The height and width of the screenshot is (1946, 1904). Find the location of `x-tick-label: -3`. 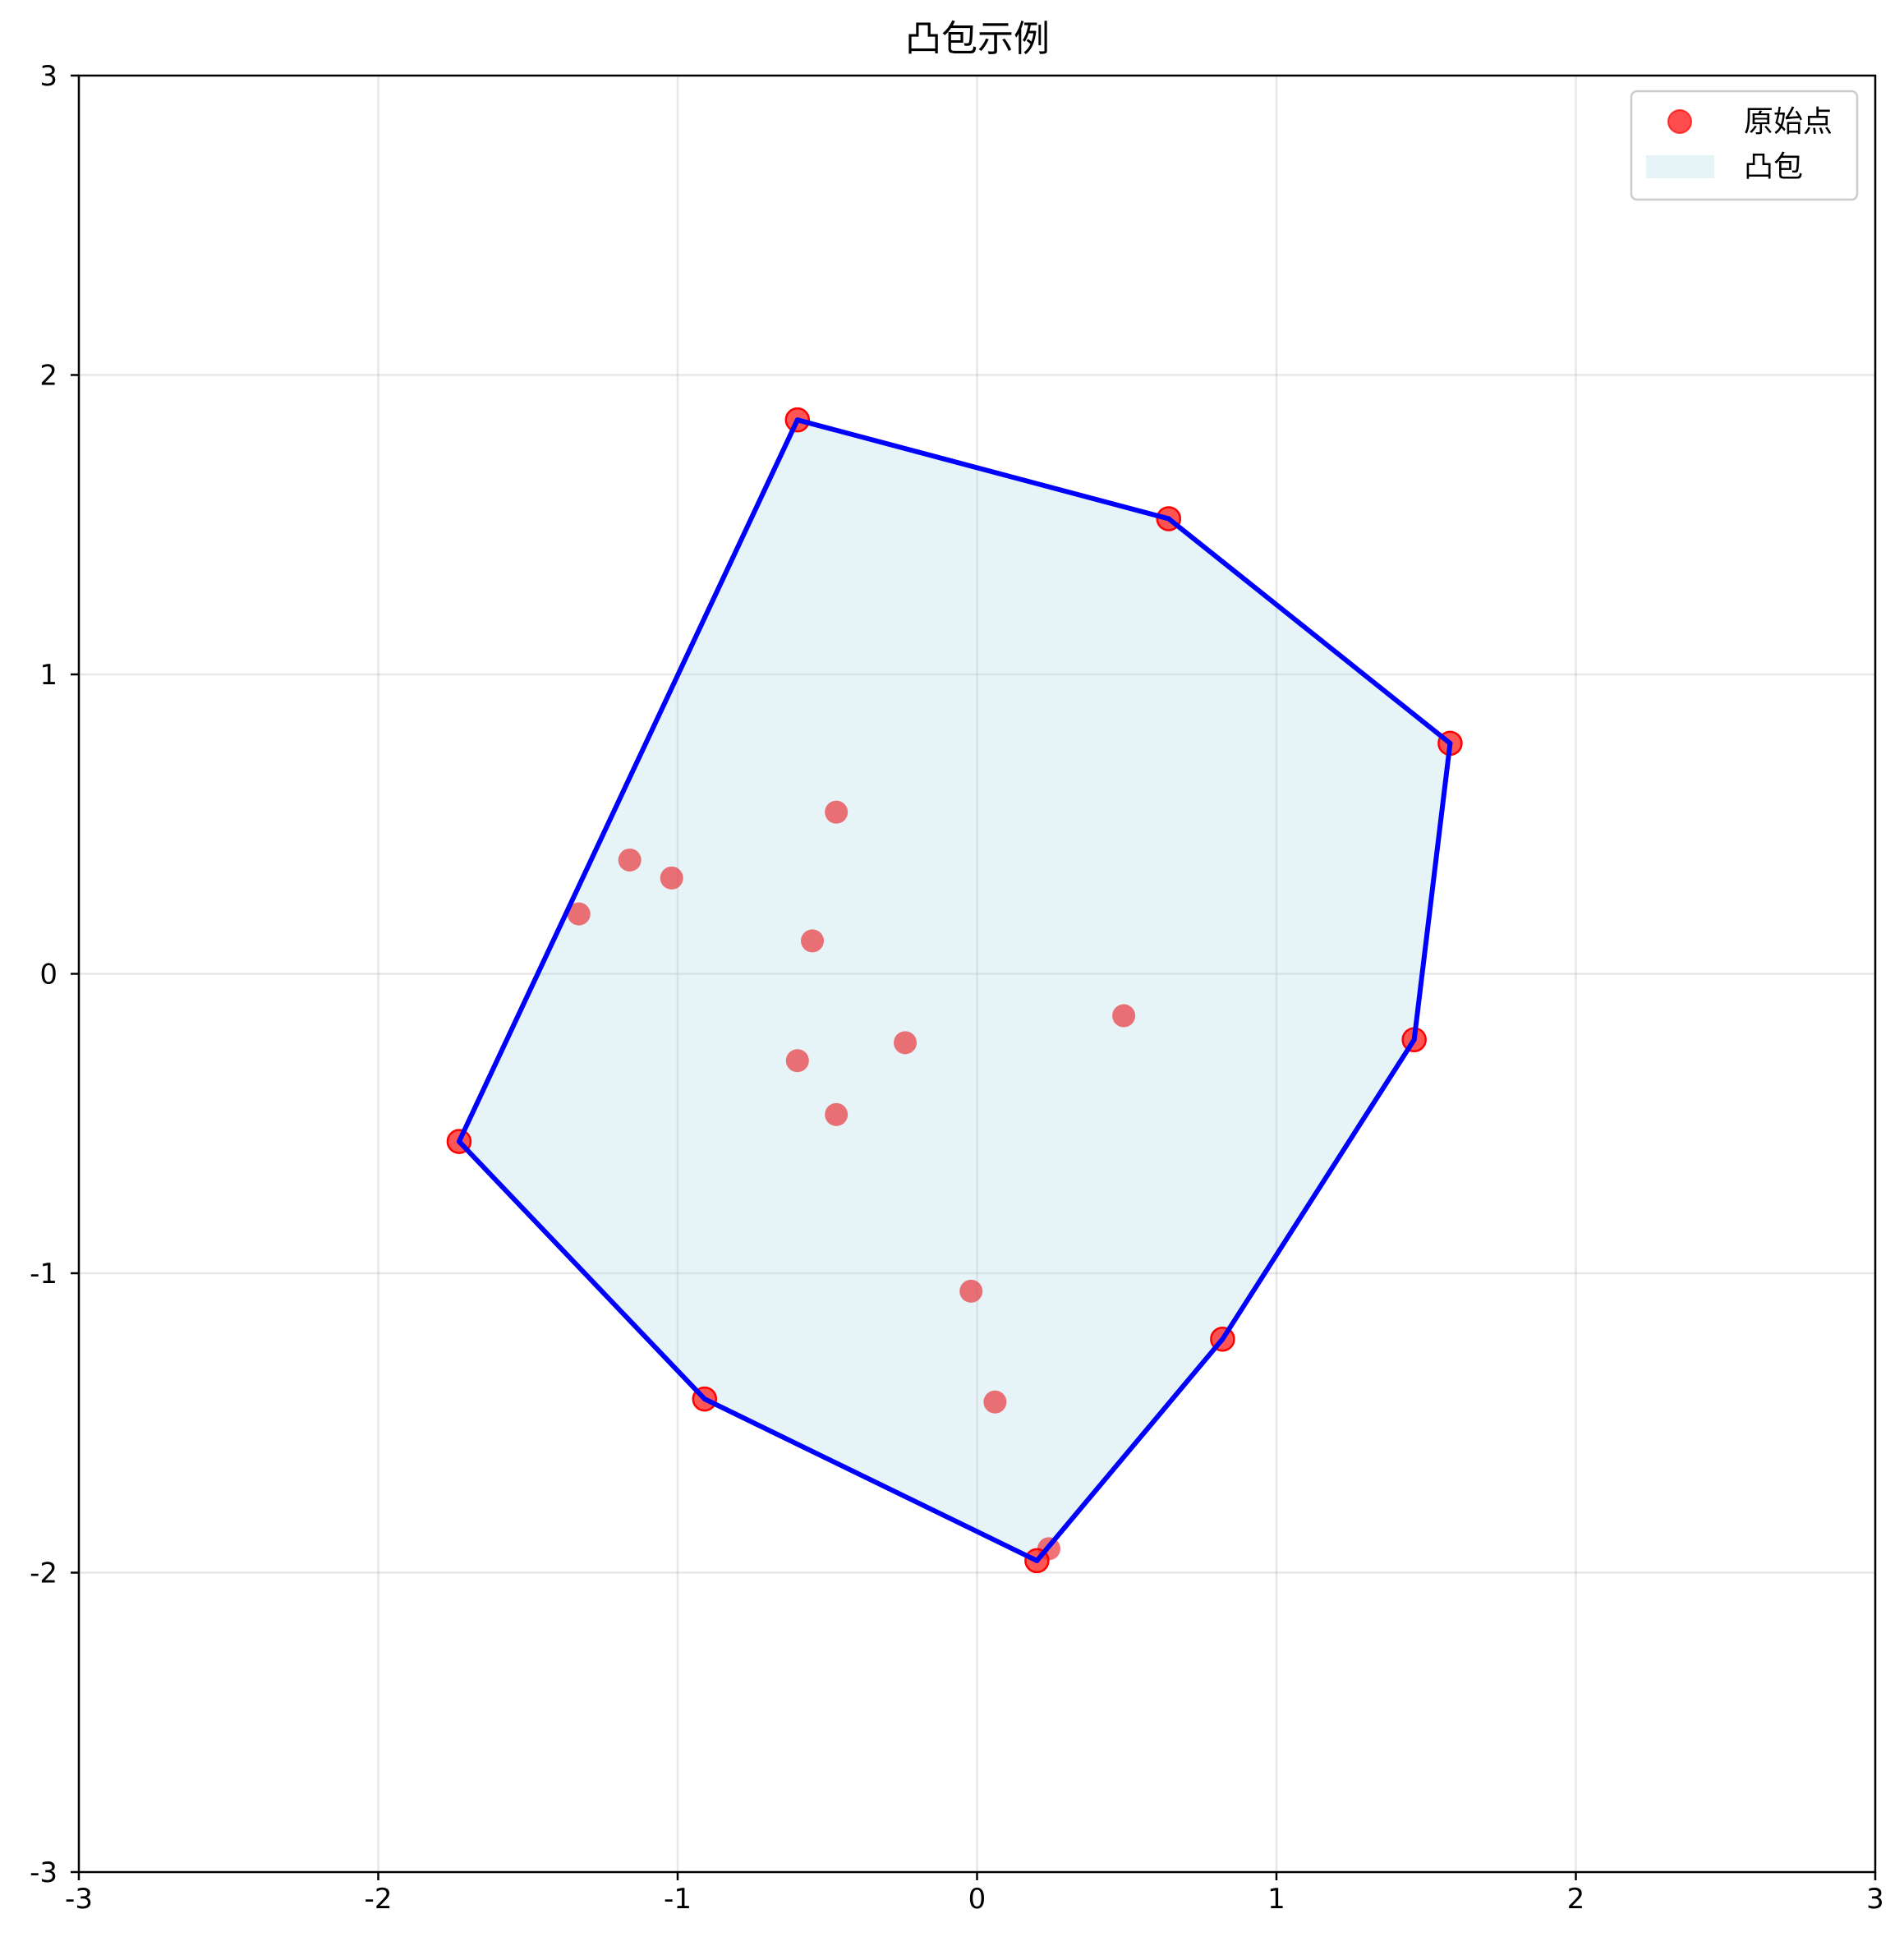

x-tick-label: -3 is located at coordinates (79, 1900).